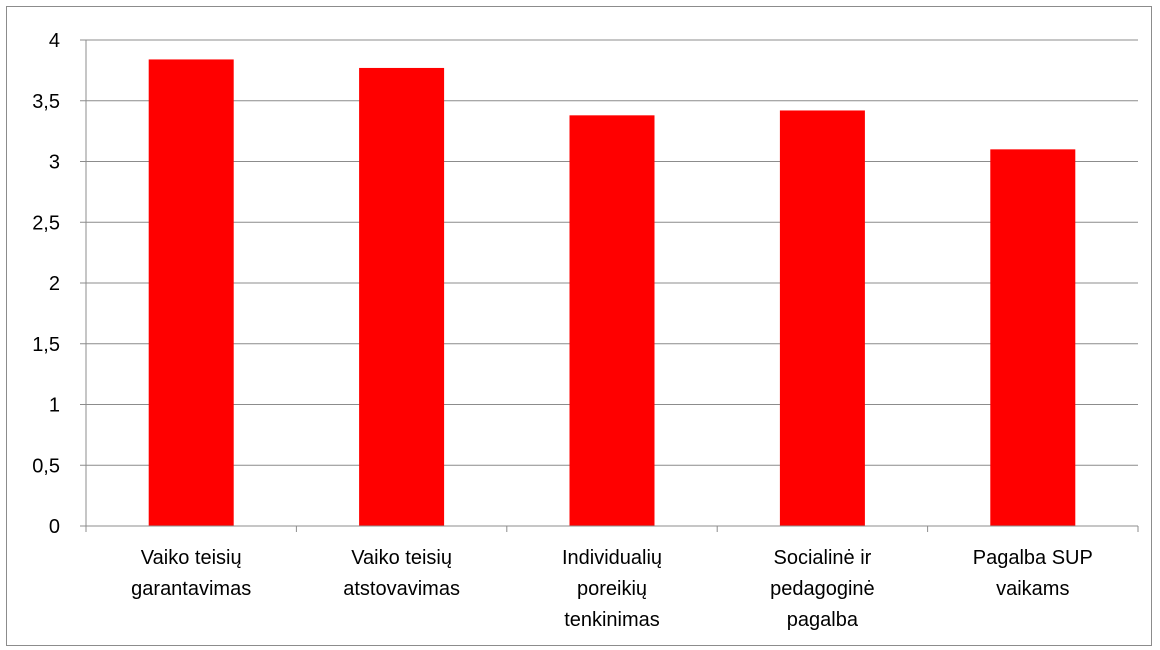 This screenshot has height=650, width=1160. What do you see at coordinates (1033, 573) in the screenshot?
I see `x-category-label: Pagalba SUP vaikams` at bounding box center [1033, 573].